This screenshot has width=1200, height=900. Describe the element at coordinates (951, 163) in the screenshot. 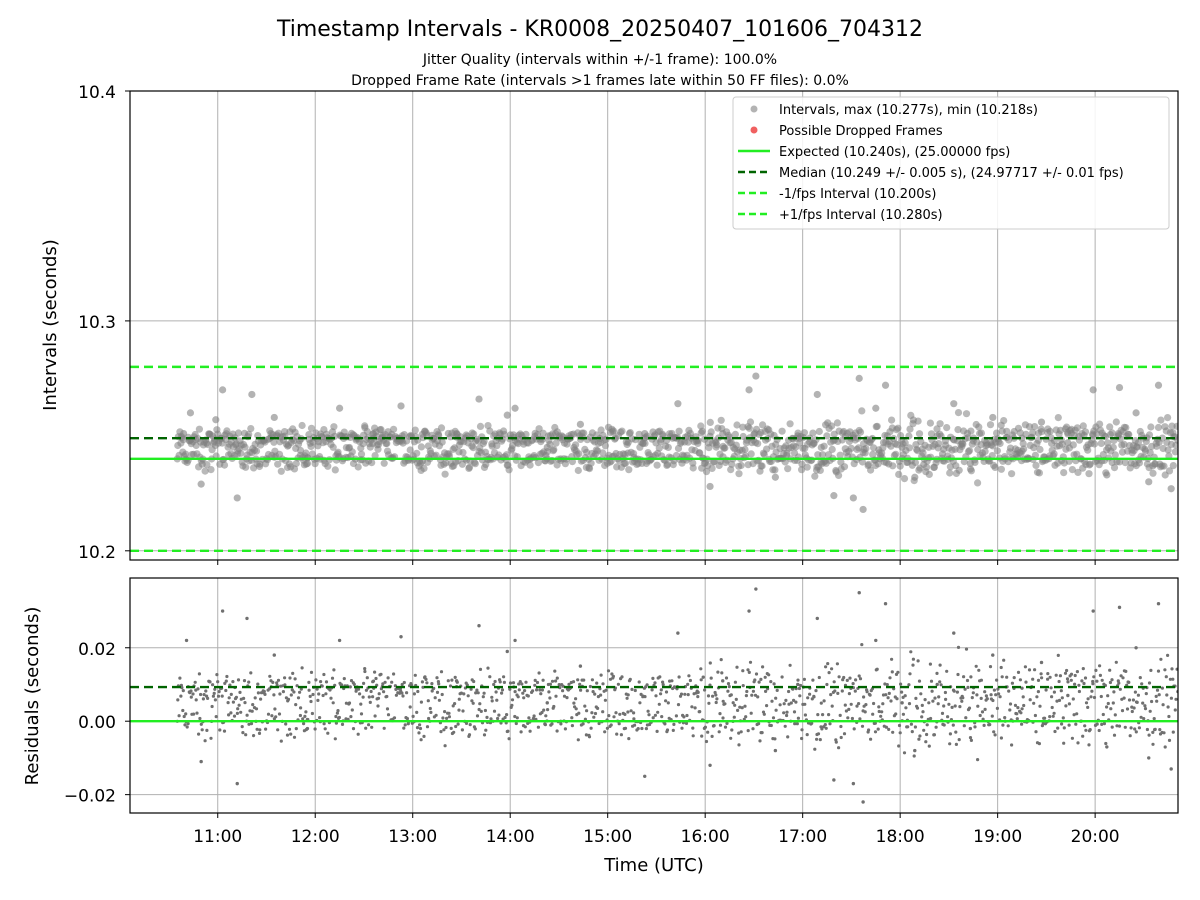

I see `legend-box` at that location.